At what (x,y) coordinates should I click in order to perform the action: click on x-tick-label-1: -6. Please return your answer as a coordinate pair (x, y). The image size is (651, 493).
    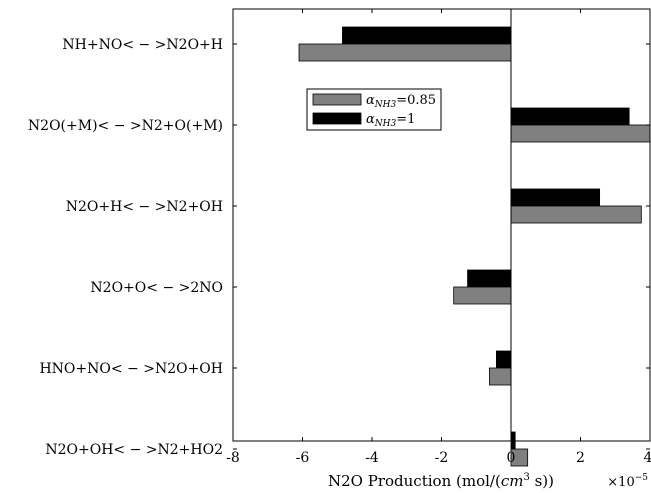
    Looking at the image, I should click on (303, 458).